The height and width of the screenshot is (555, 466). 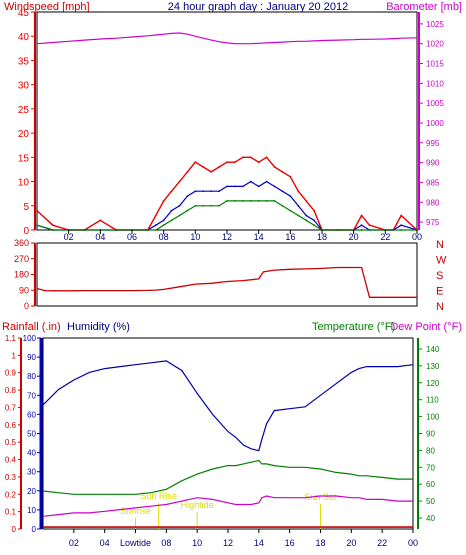 What do you see at coordinates (31, 327) in the screenshot?
I see `rainfall-axis-label: Rainfall (.in)` at bounding box center [31, 327].